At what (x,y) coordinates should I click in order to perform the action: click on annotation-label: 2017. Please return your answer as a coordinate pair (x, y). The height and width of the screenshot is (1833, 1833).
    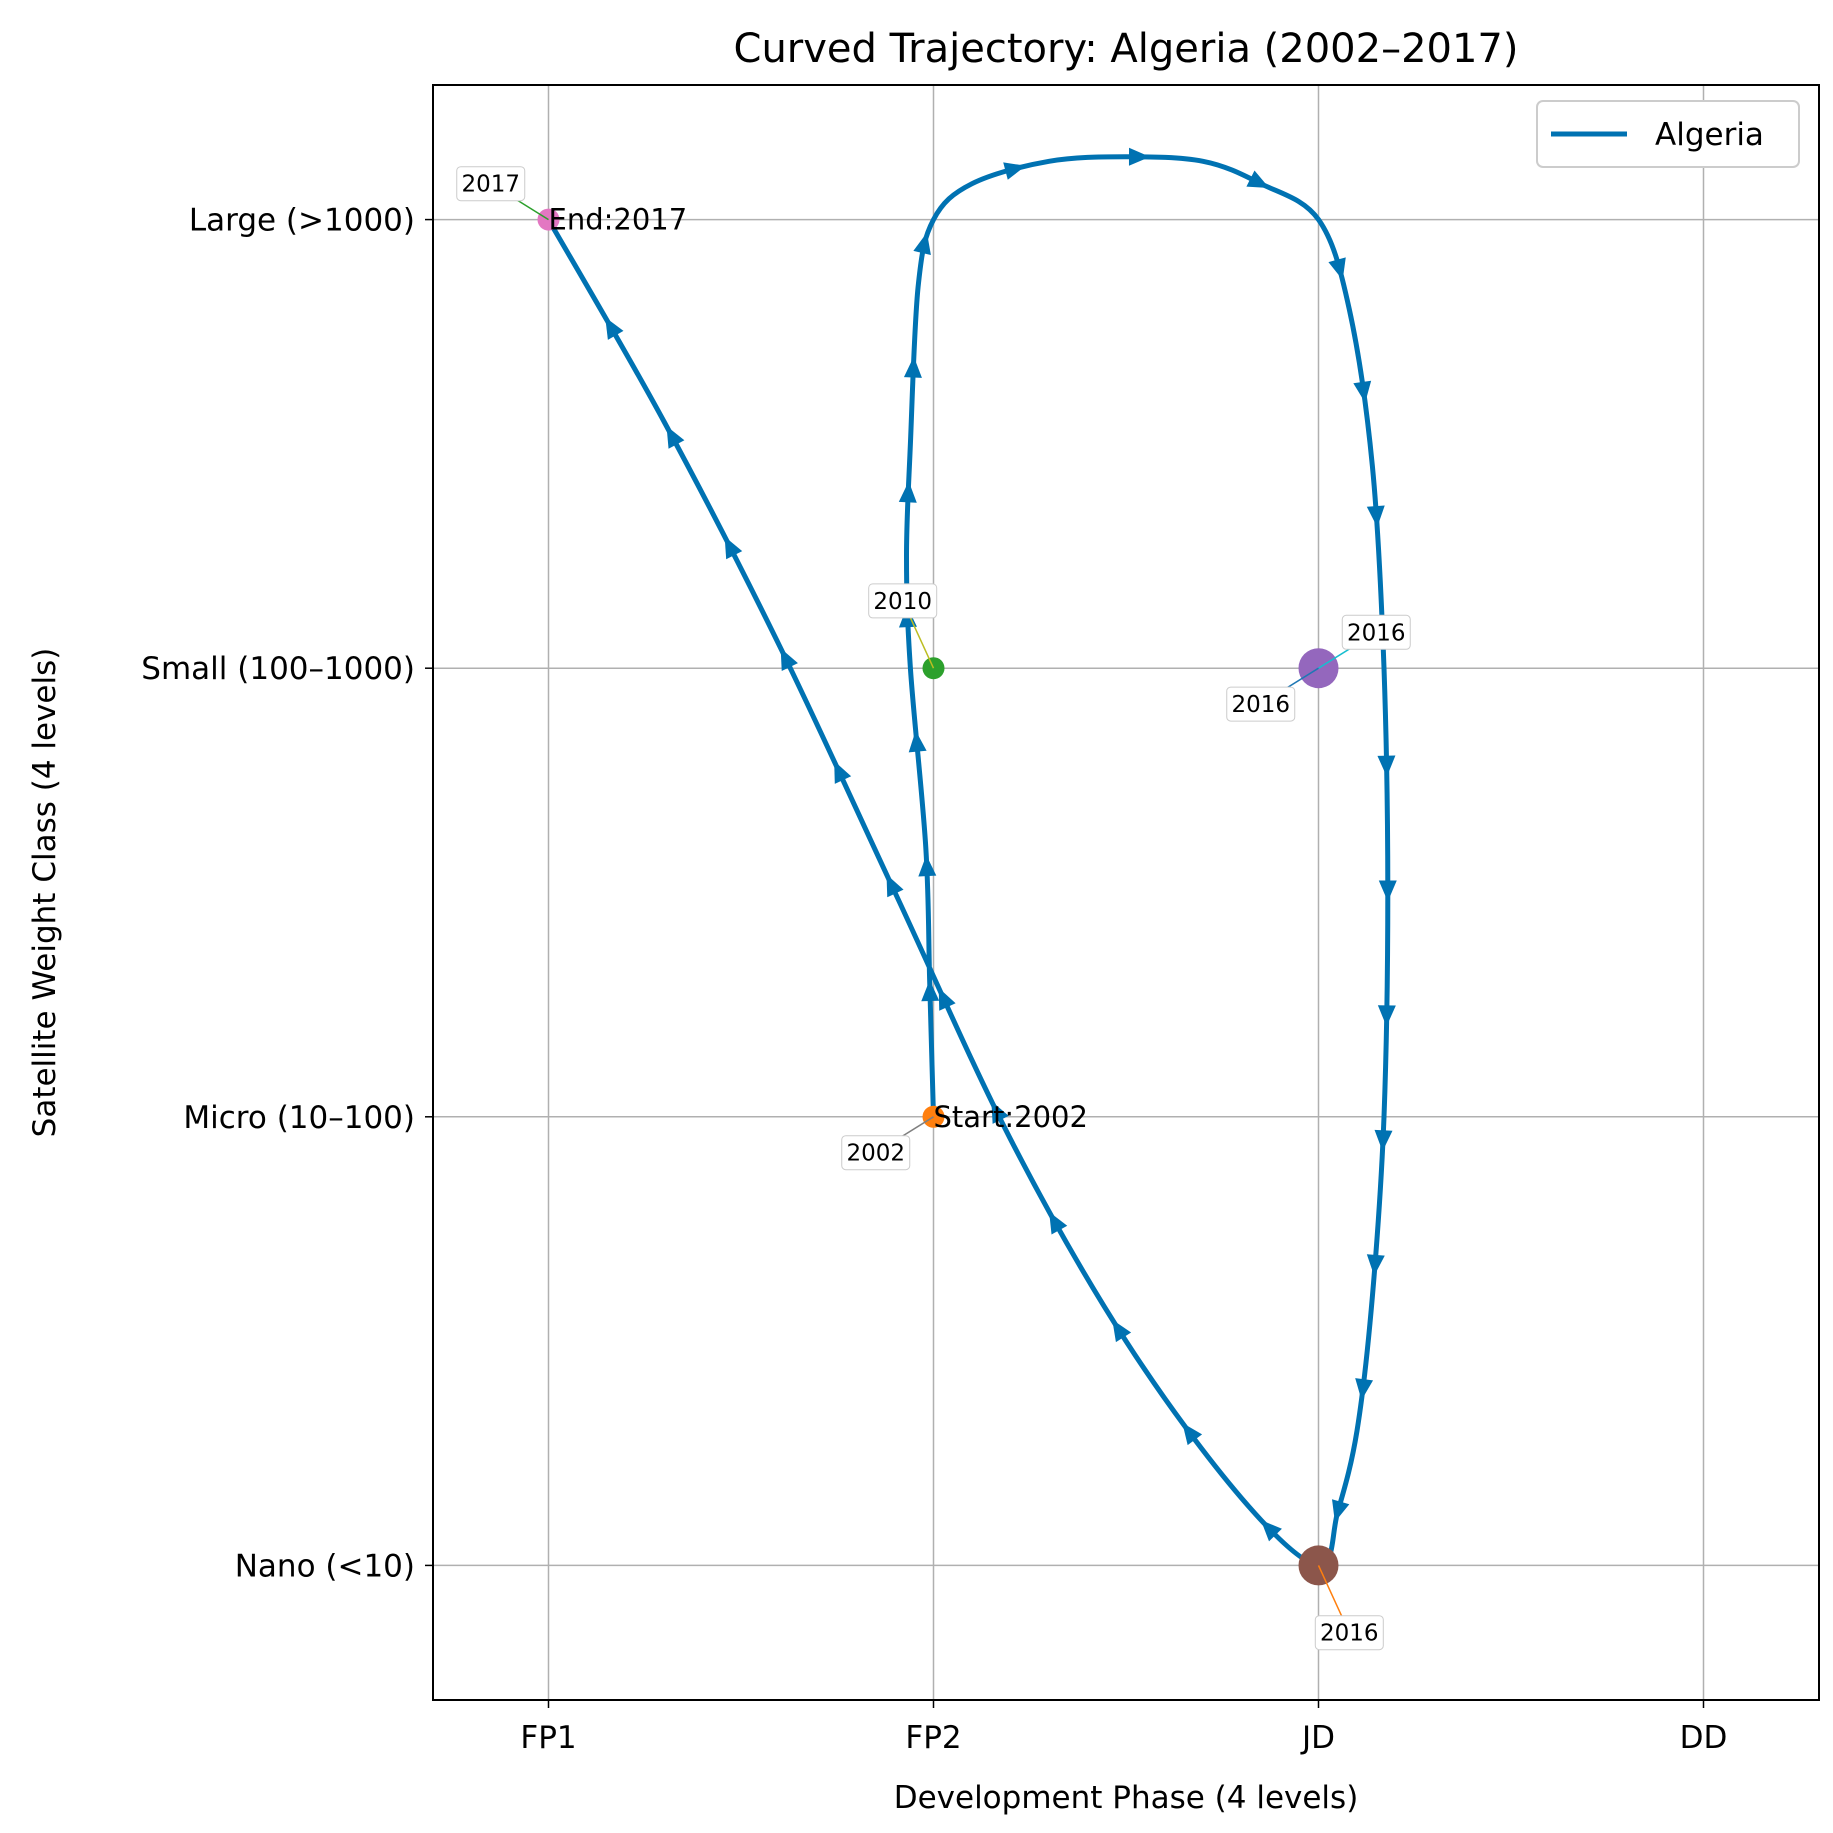
    Looking at the image, I should click on (490, 185).